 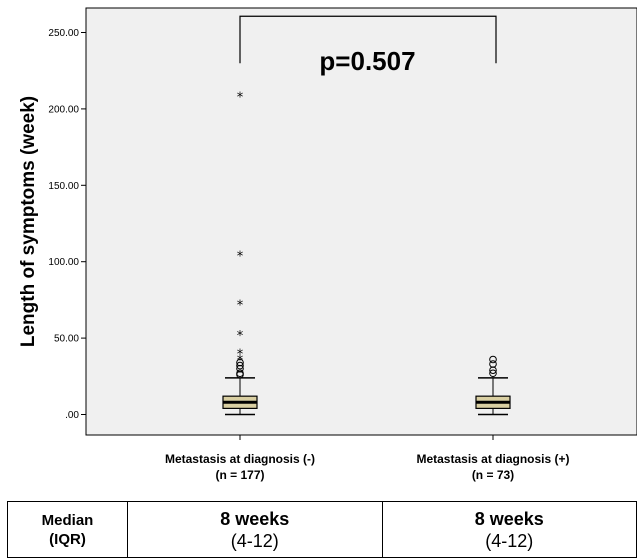 I want to click on y-tick-label: 50.00, so click(x=66, y=339).